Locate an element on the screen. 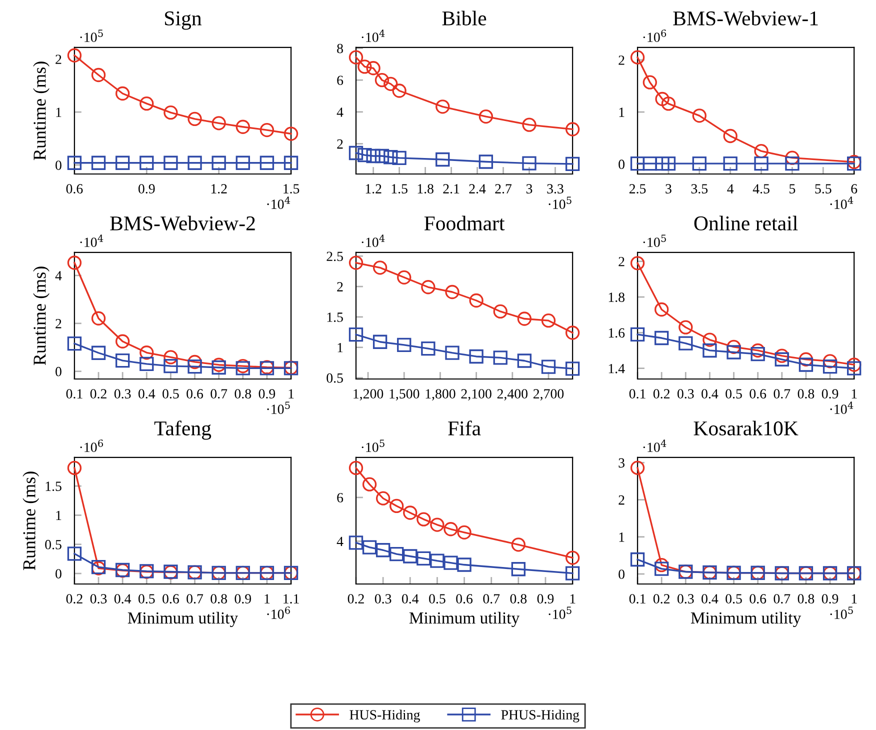  y-tick-label: 1.6 is located at coordinates (616, 333).